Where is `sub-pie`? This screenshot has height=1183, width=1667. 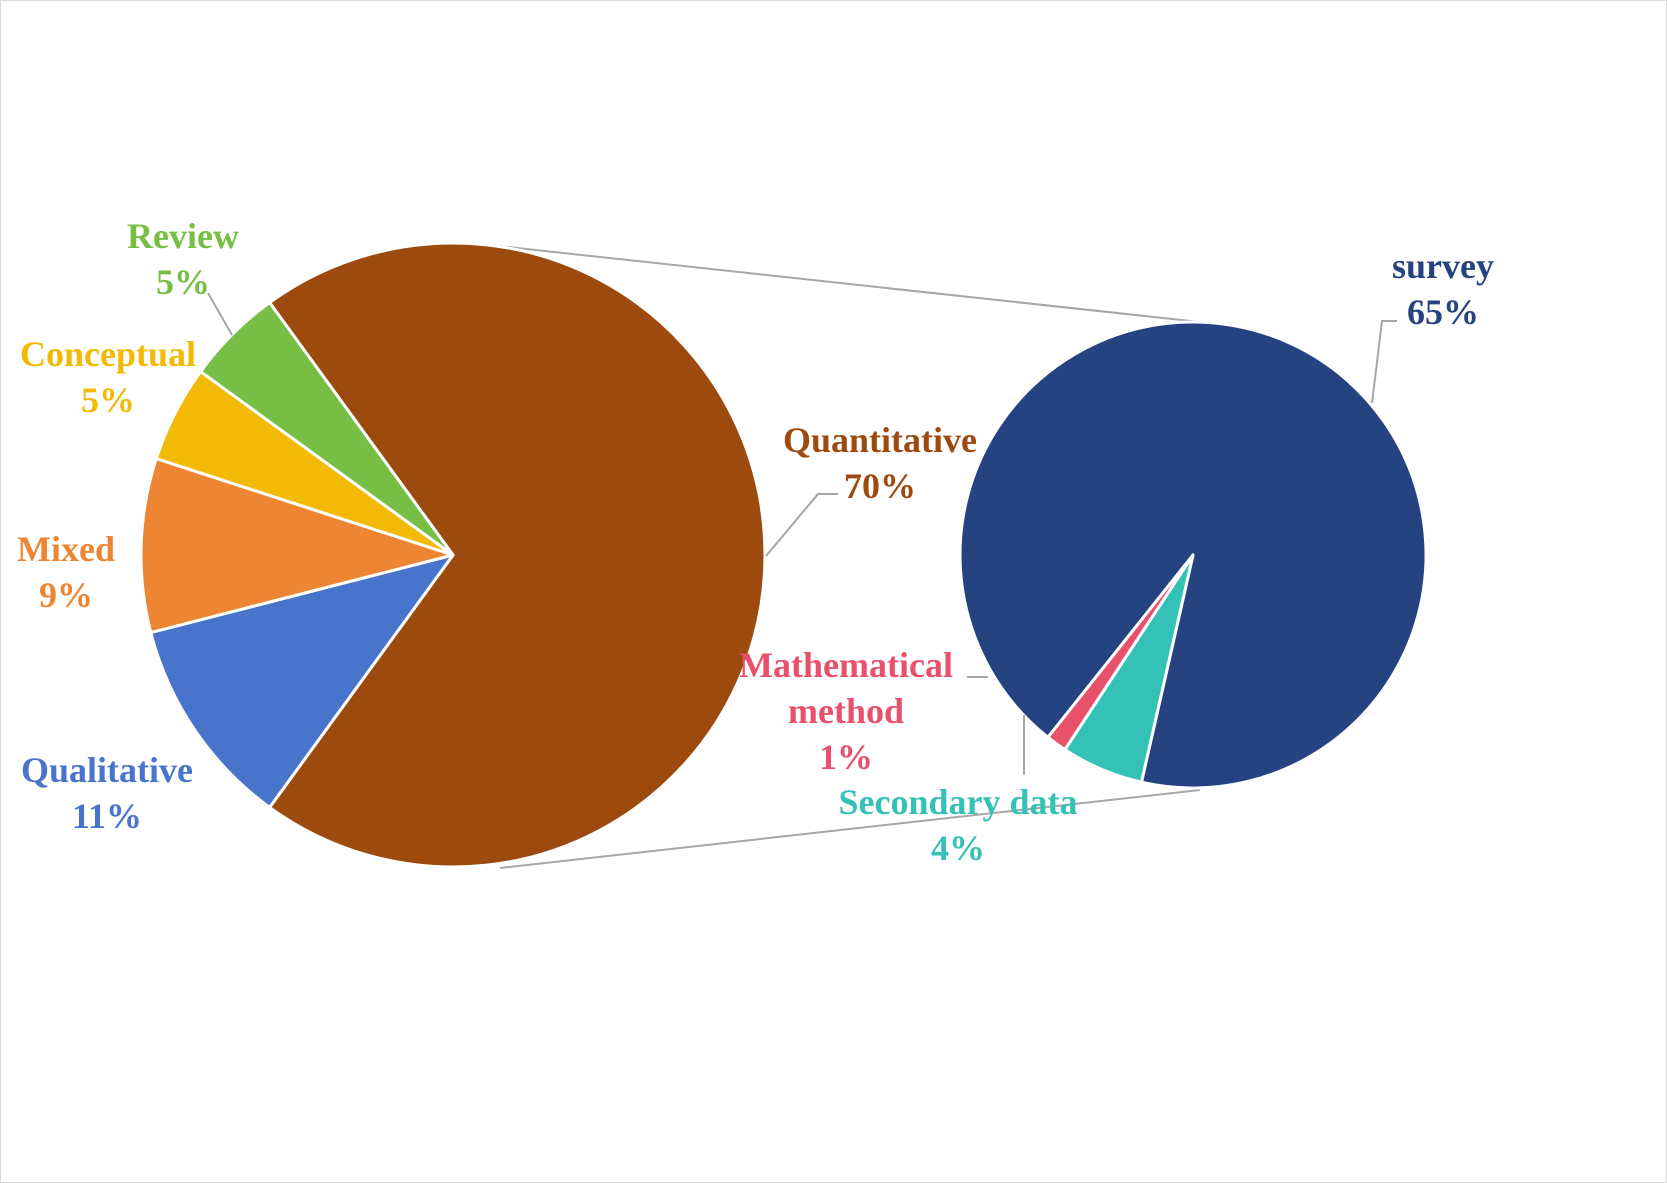
sub-pie is located at coordinates (1193, 555).